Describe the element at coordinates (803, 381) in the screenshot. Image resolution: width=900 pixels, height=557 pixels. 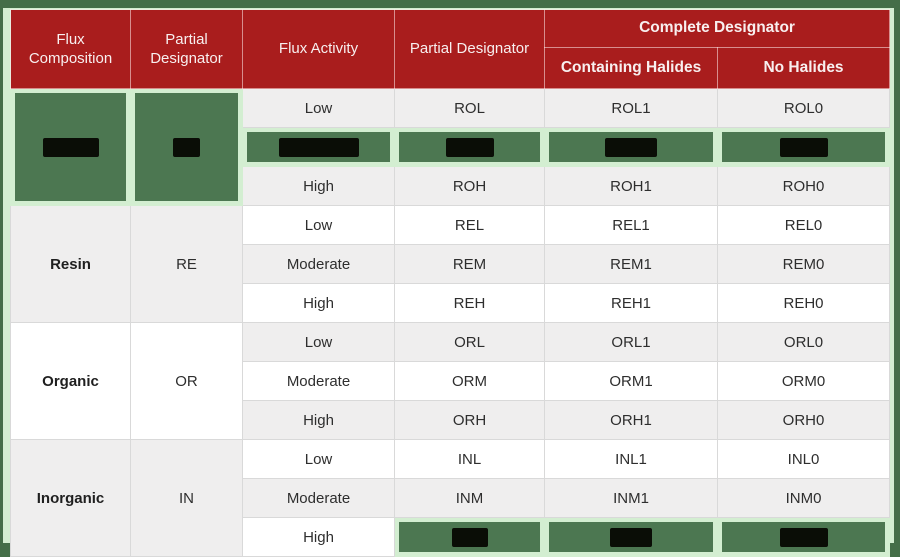
I see `no-halides-cell: ORM0` at that location.